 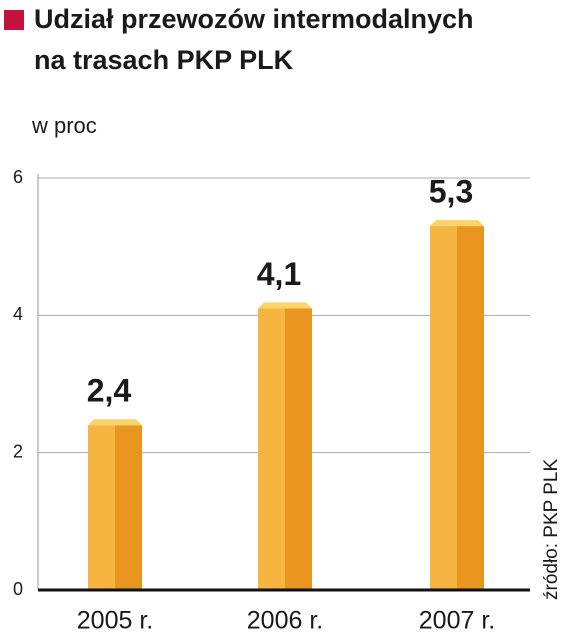 I want to click on y-tick-label: 0, so click(x=18, y=589).